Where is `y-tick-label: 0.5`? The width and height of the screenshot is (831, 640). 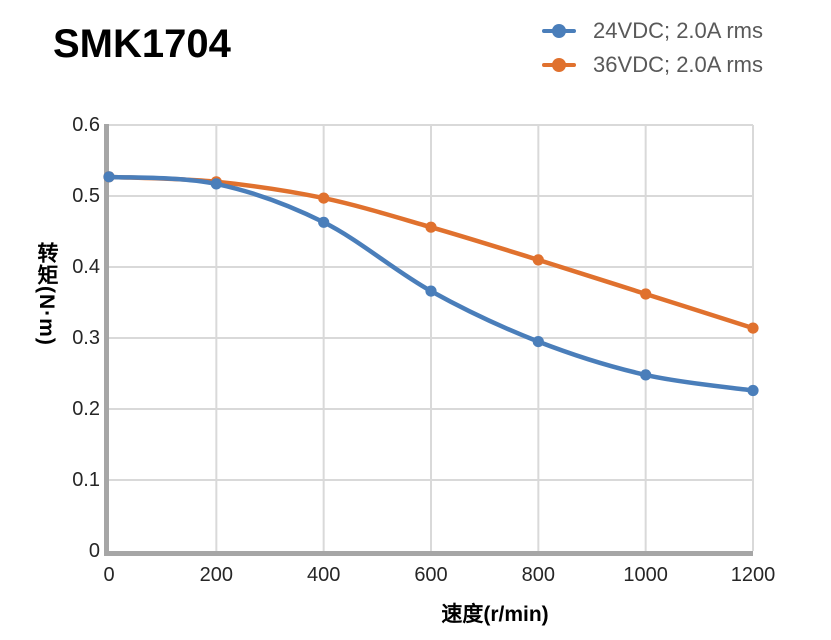
y-tick-label: 0.5 is located at coordinates (86, 196).